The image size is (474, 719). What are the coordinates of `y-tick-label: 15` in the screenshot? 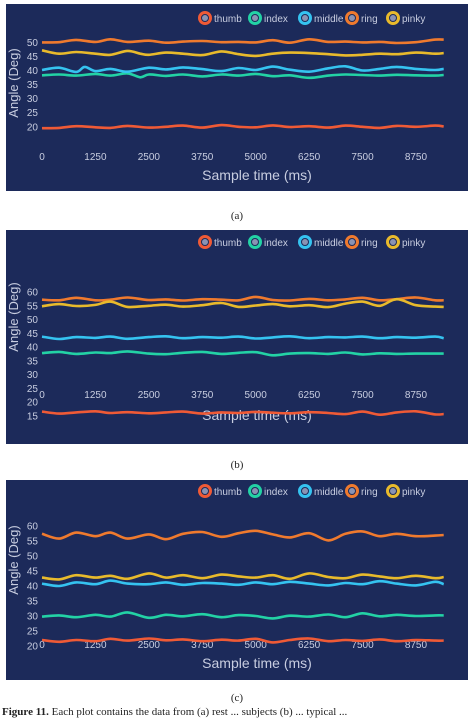 It's located at (33, 416).